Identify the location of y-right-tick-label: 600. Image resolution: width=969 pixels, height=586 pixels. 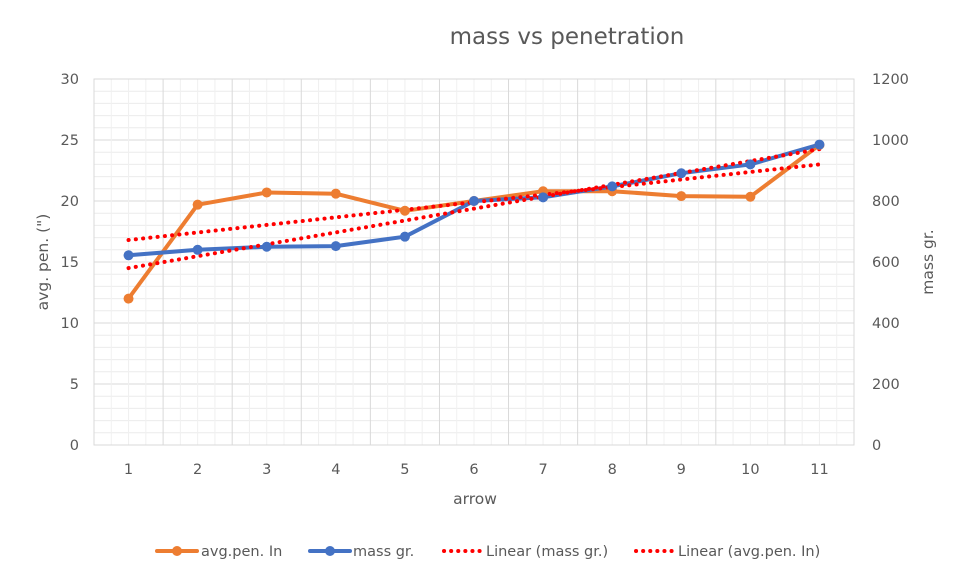
(886, 263).